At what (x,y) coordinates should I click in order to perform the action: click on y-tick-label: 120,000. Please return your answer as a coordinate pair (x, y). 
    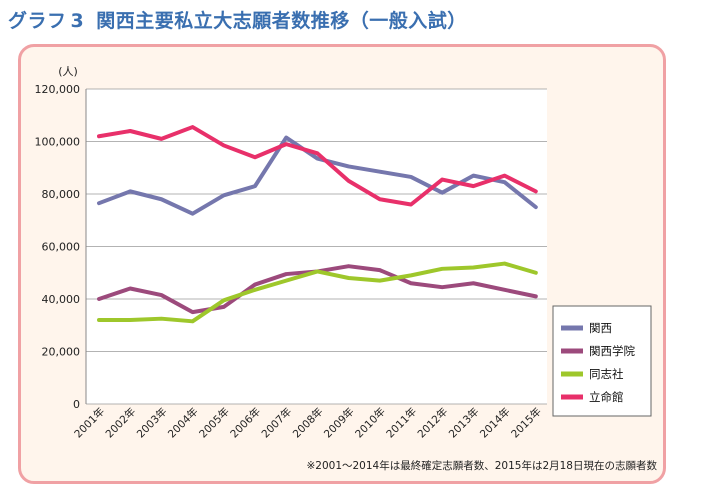
    Looking at the image, I should click on (58, 89).